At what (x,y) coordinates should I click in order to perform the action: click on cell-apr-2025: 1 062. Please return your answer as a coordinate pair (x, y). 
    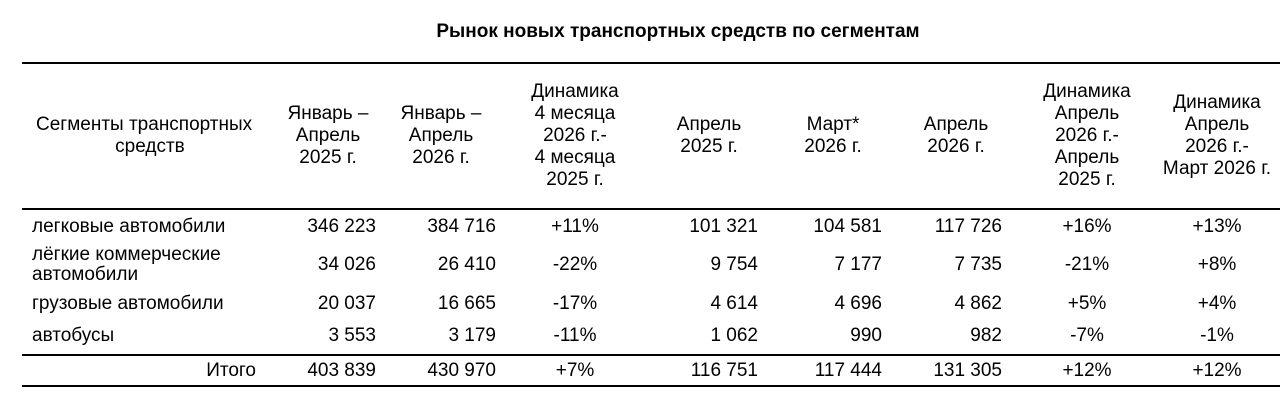
    Looking at the image, I should click on (734, 335).